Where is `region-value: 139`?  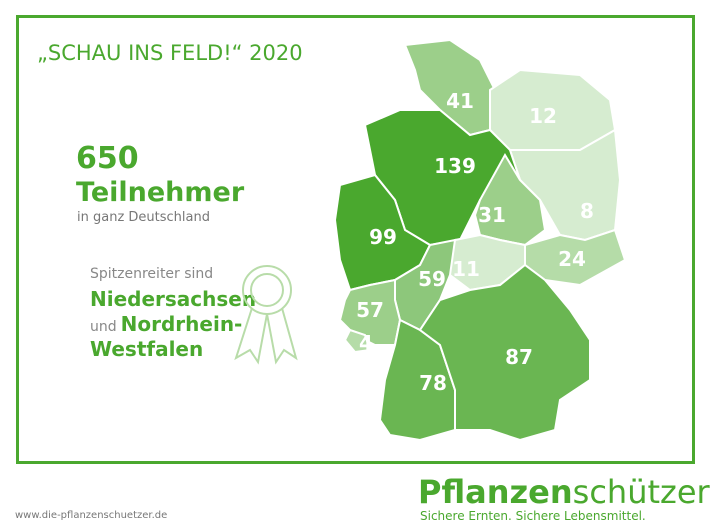
region-value: 139 is located at coordinates (455, 166).